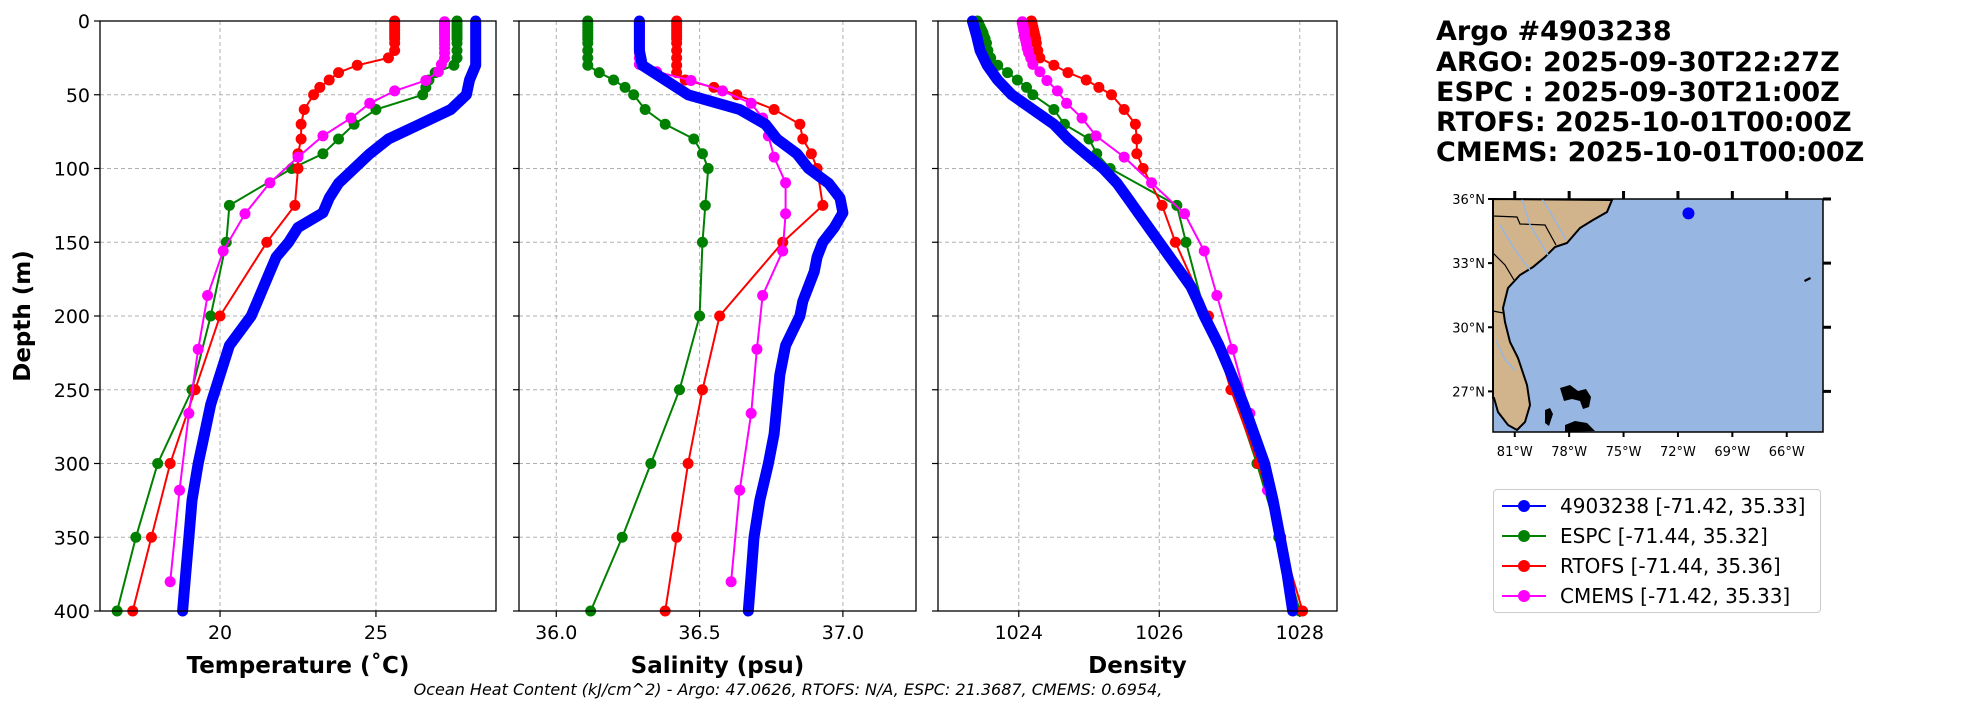  Describe the element at coordinates (72, 317) in the screenshot. I see `y-tick-label: 200` at that location.